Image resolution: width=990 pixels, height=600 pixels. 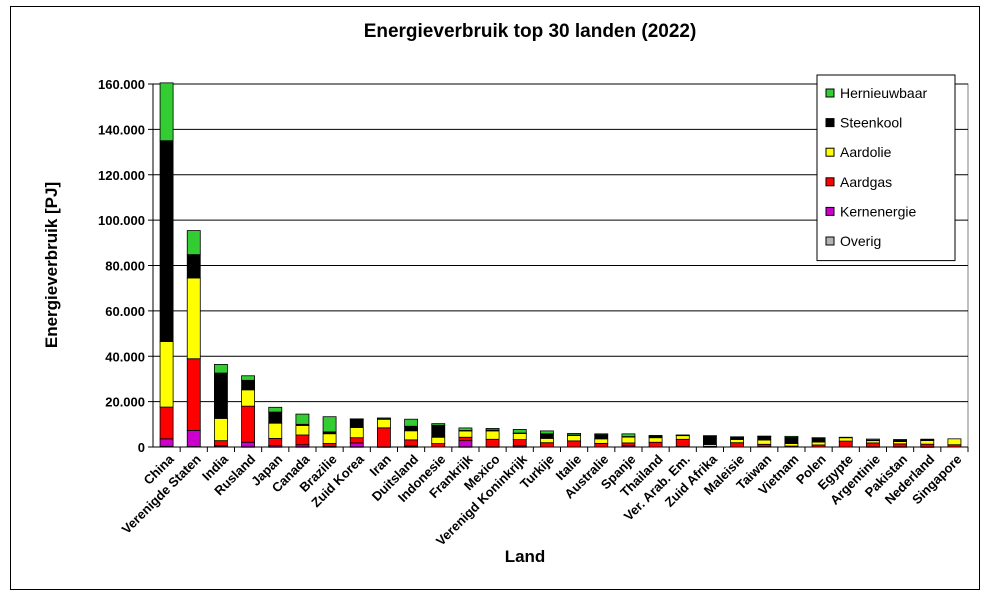 What do you see at coordinates (883, 93) in the screenshot?
I see `legend-label: Hernieuwbaar` at bounding box center [883, 93].